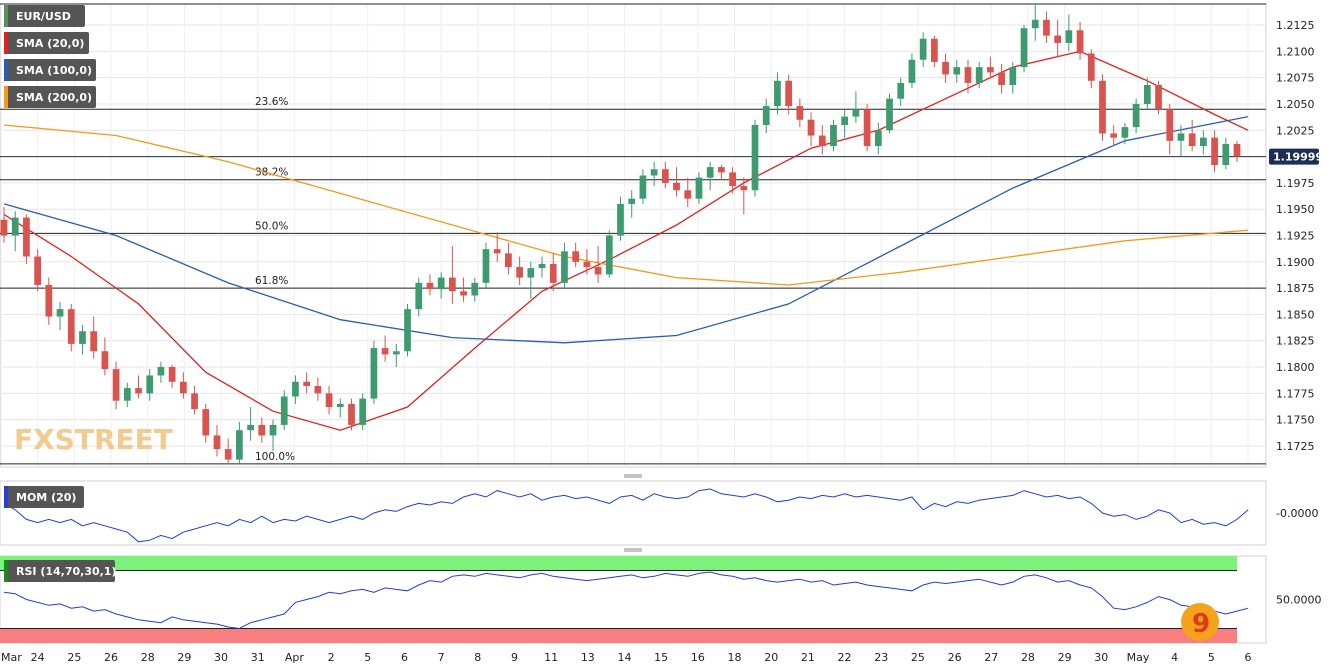 Image resolution: width=1337 pixels, height=669 pixels. I want to click on momentum-panel: -0.0000, so click(659, 513).